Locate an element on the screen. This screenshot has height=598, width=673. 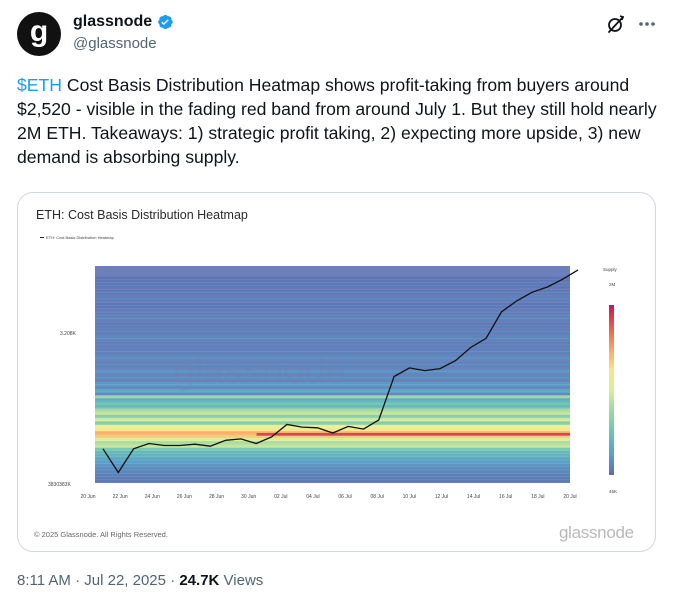
background-watermark: glassnode is located at coordinates (259, 371).